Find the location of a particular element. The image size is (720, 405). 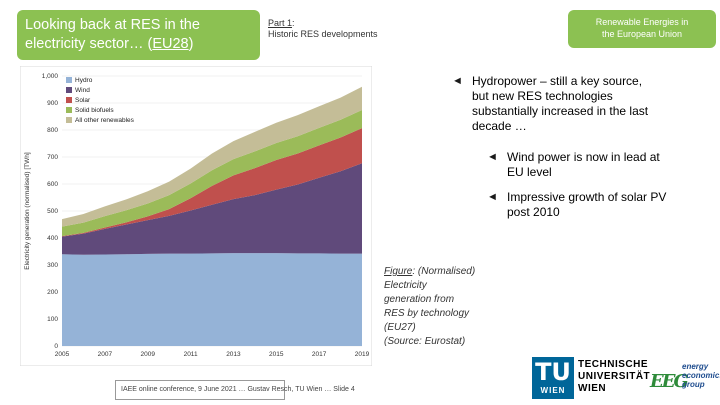

title-emphasis-1: Looking back is located at coordinates (68, 25).